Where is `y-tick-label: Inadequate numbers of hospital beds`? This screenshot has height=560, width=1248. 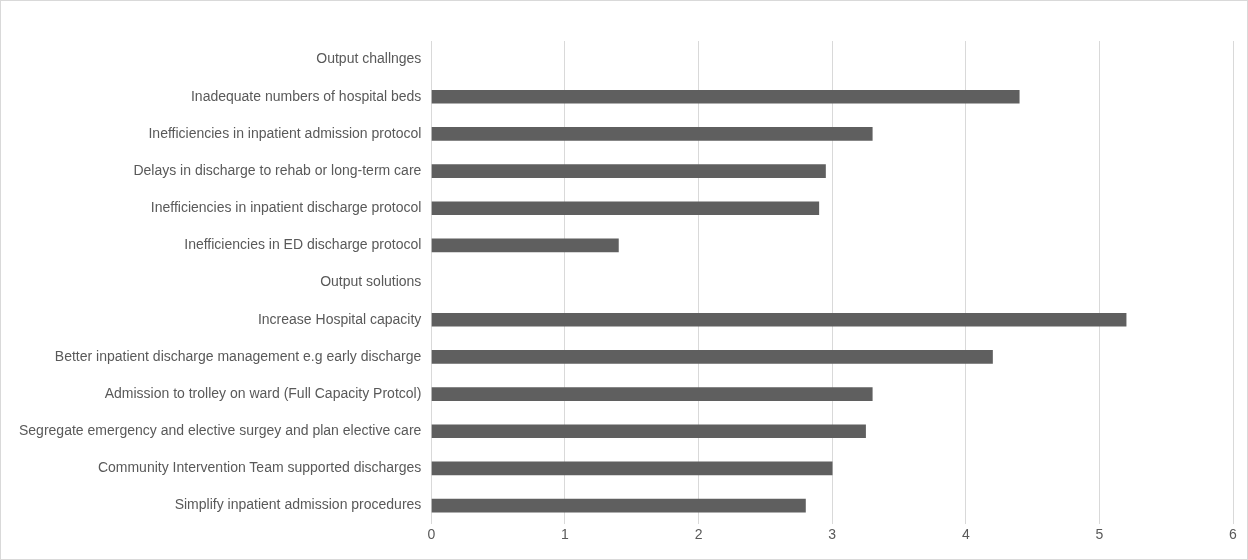
y-tick-label: Inadequate numbers of hospital beds is located at coordinates (306, 95).